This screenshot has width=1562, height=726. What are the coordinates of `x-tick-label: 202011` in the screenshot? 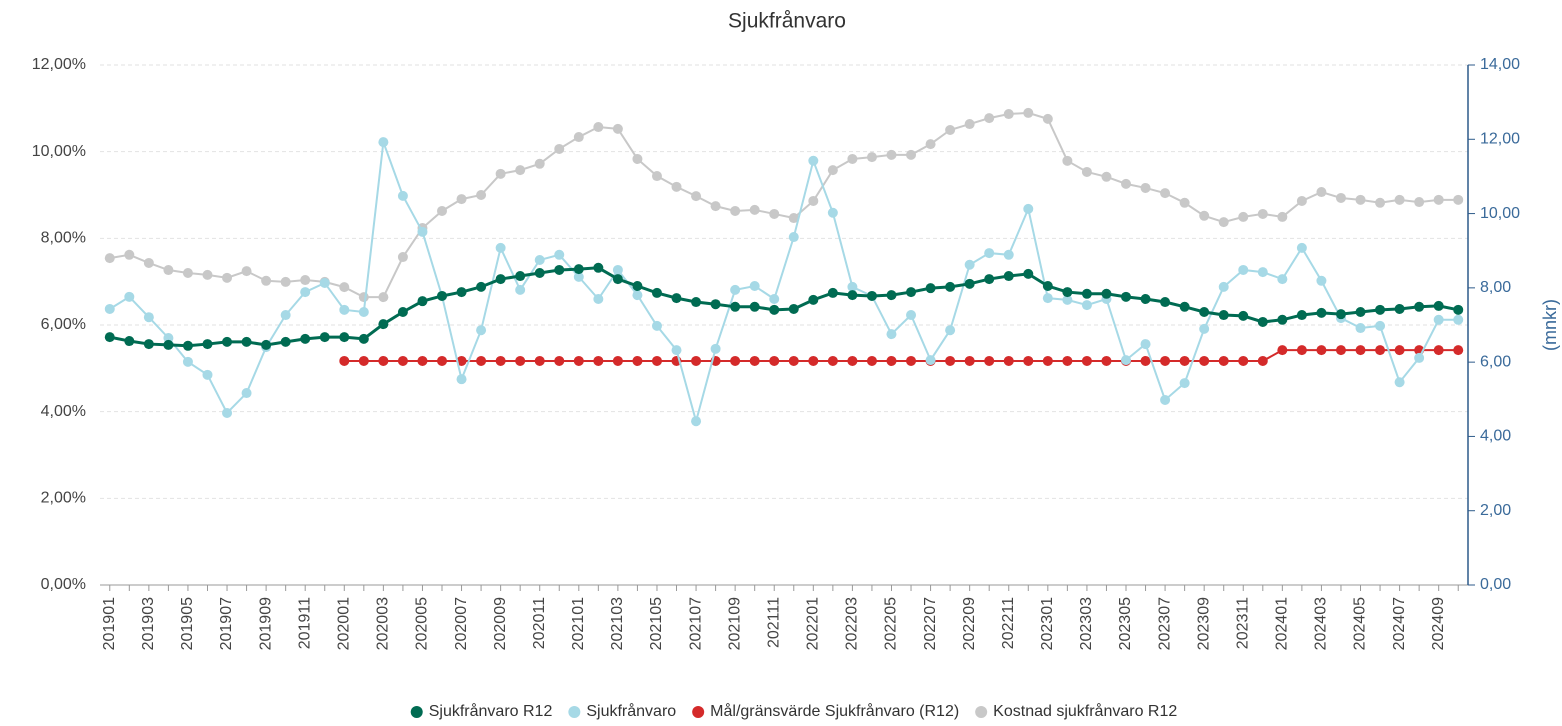 It's located at (539, 623).